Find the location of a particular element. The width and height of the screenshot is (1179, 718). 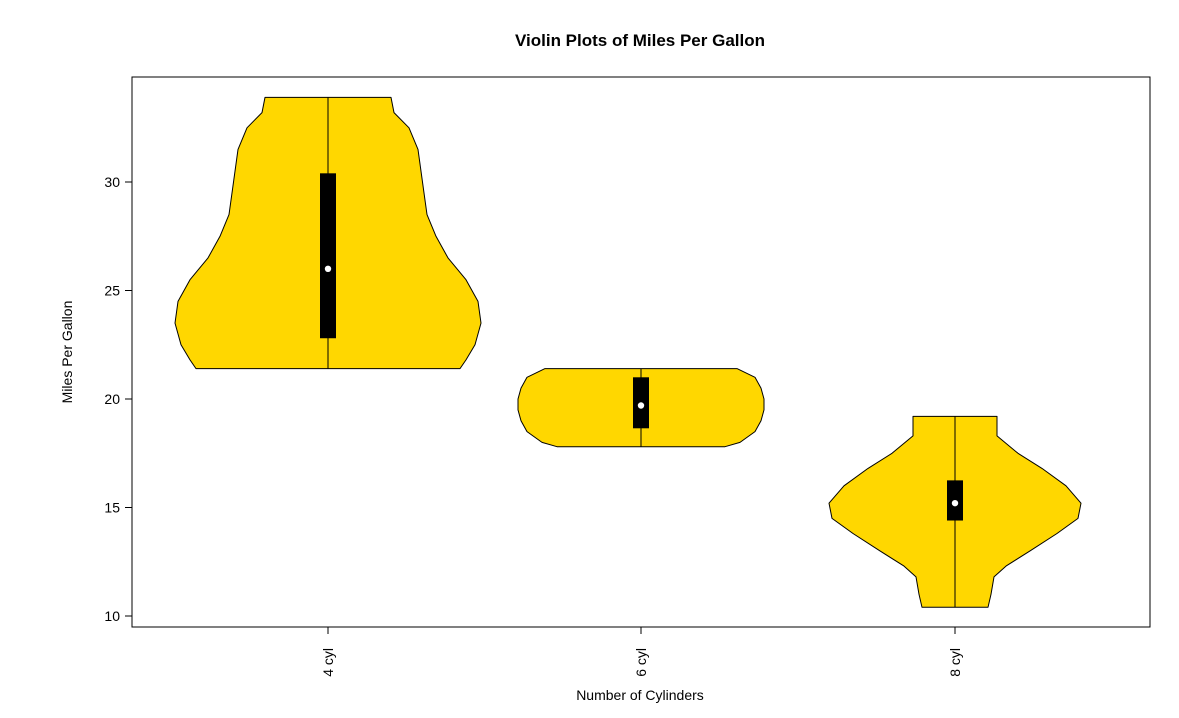

y-axis-label: Miles Per Gallon is located at coordinates (67, 352).